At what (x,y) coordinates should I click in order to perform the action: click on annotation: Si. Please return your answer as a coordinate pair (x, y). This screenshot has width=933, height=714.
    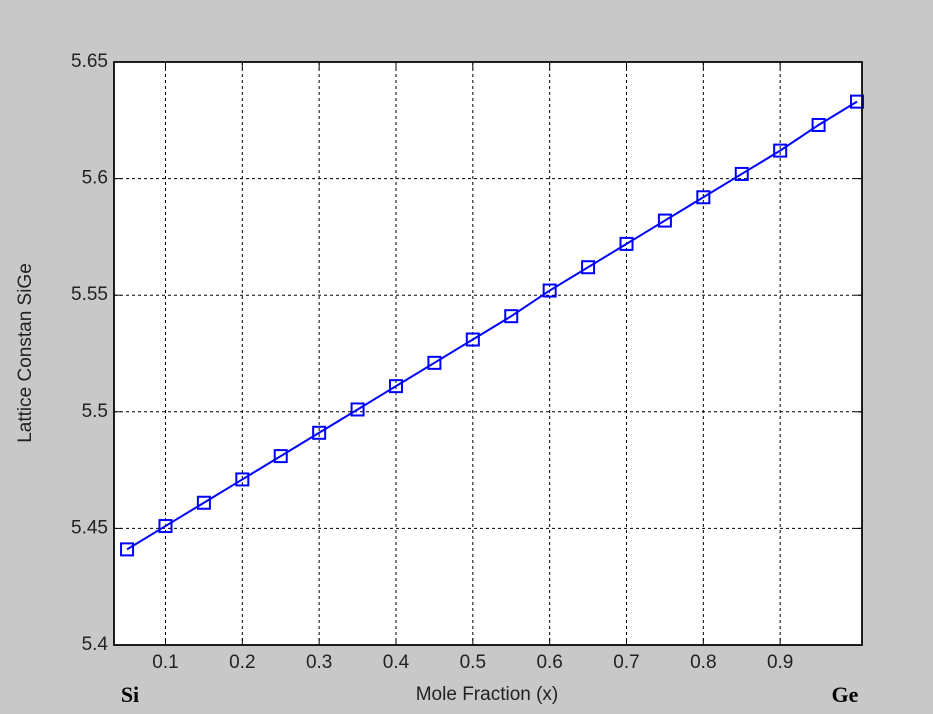
    Looking at the image, I should click on (130, 694).